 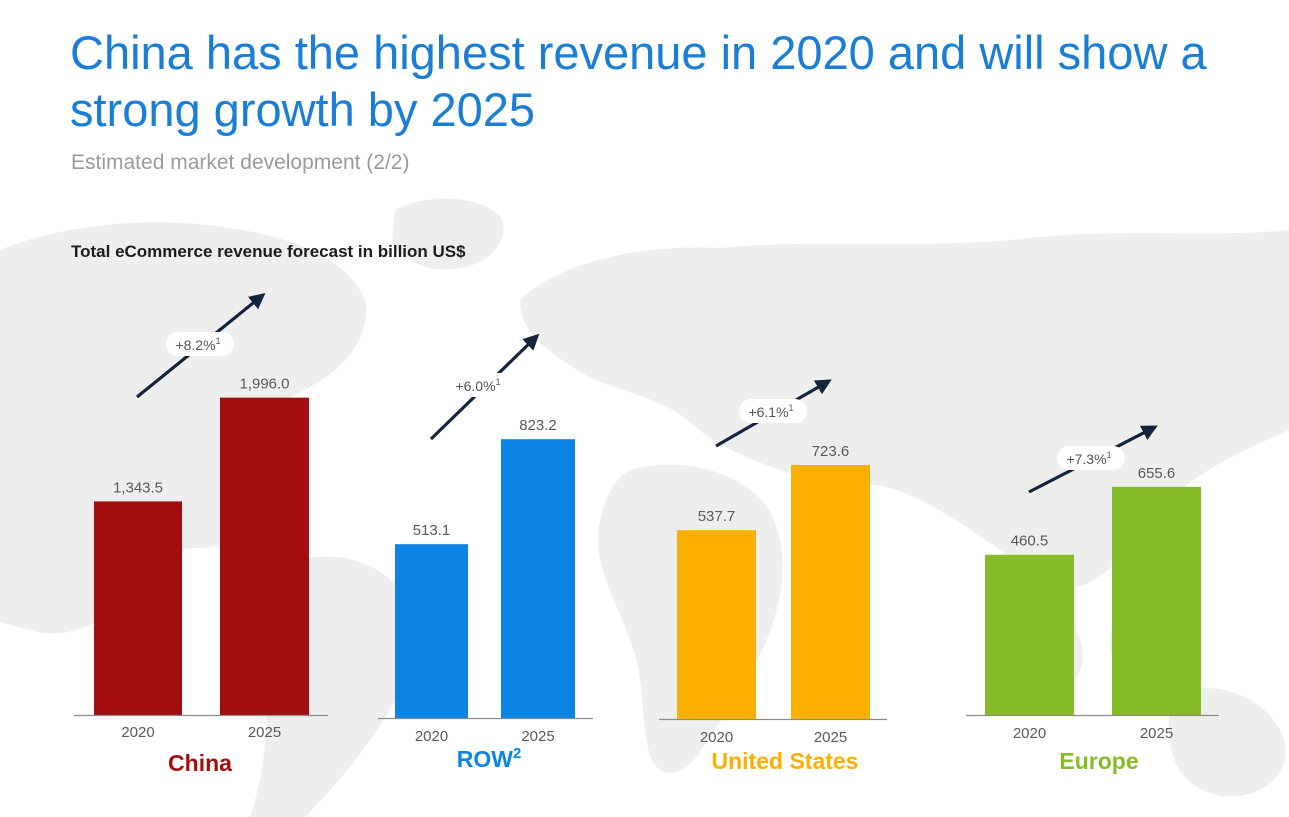 I want to click on china-growth-label-background, so click(x=200, y=344).